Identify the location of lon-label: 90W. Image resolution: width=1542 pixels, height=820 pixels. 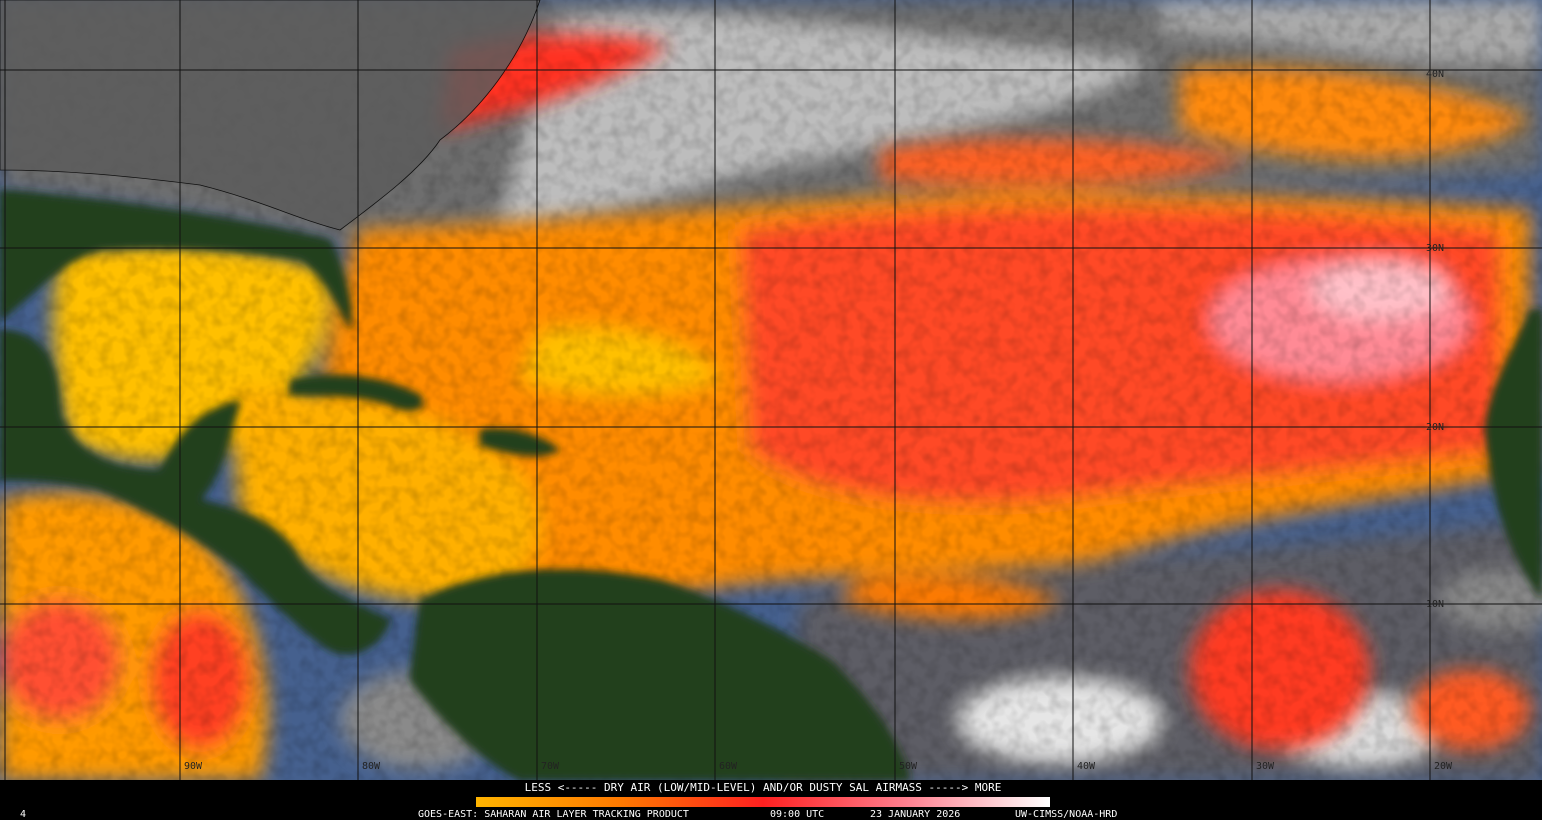
(193, 766).